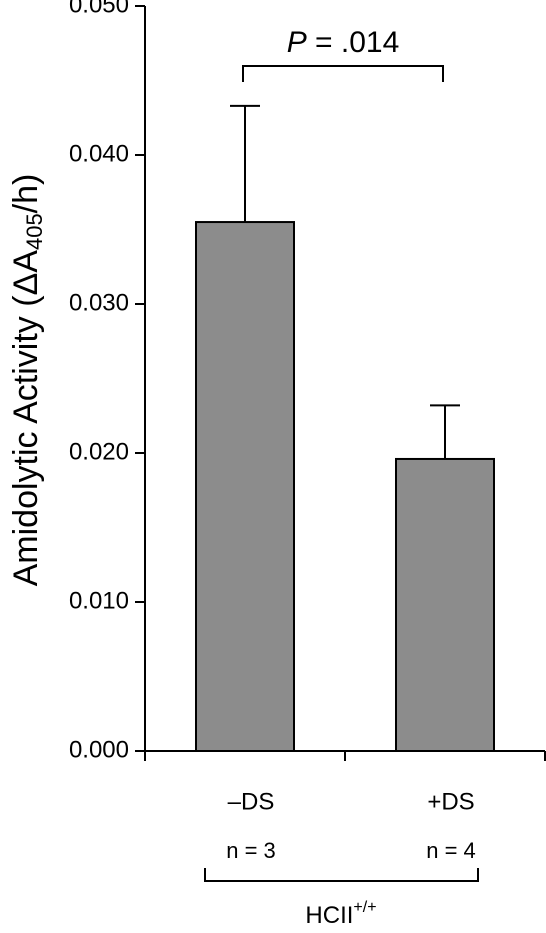 Image resolution: width=546 pixels, height=933 pixels. I want to click on y-tick-label: 0.020, so click(99, 451).